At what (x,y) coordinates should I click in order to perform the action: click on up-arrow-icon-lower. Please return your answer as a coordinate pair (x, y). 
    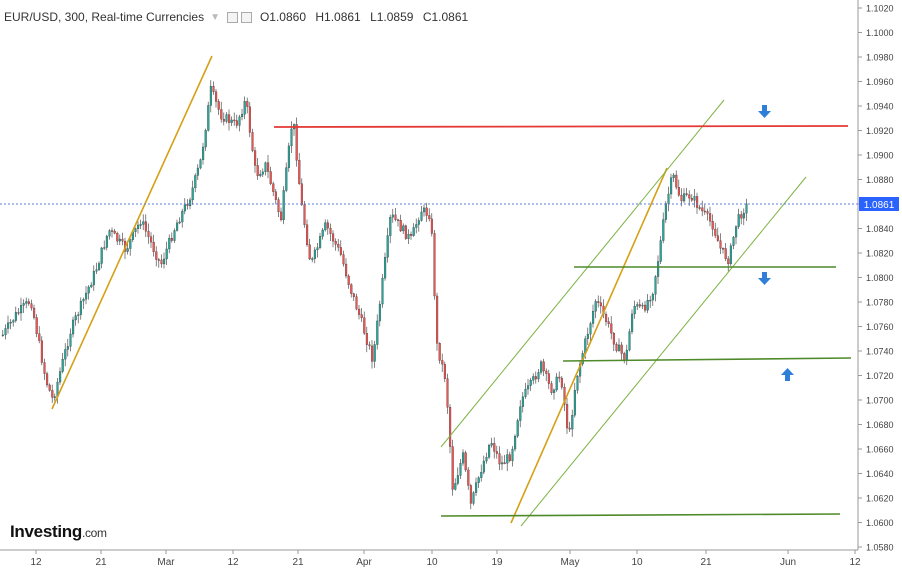
    Looking at the image, I should click on (787, 374).